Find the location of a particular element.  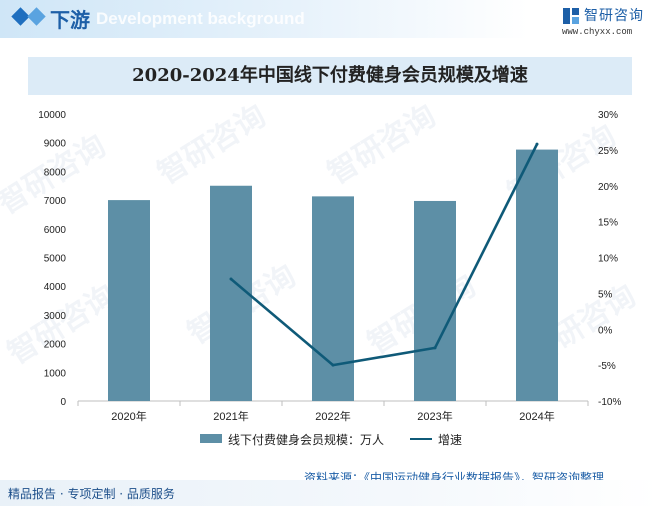

left-axis-tick-label: 4000 is located at coordinates (55, 287).